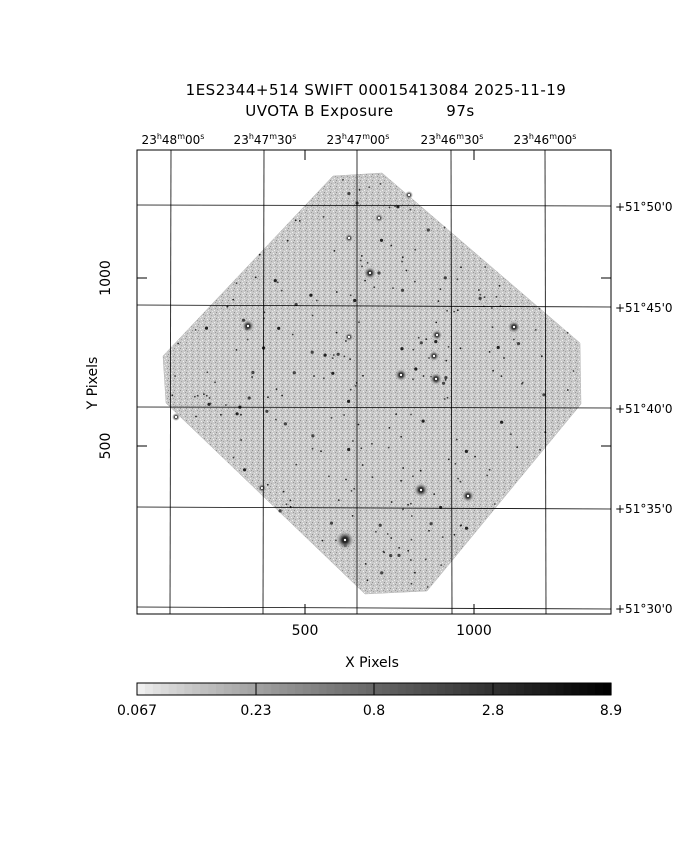 The width and height of the screenshot is (680, 850). Describe the element at coordinates (452, 139) in the screenshot. I see `ra-label: 23h46m30s` at that location.